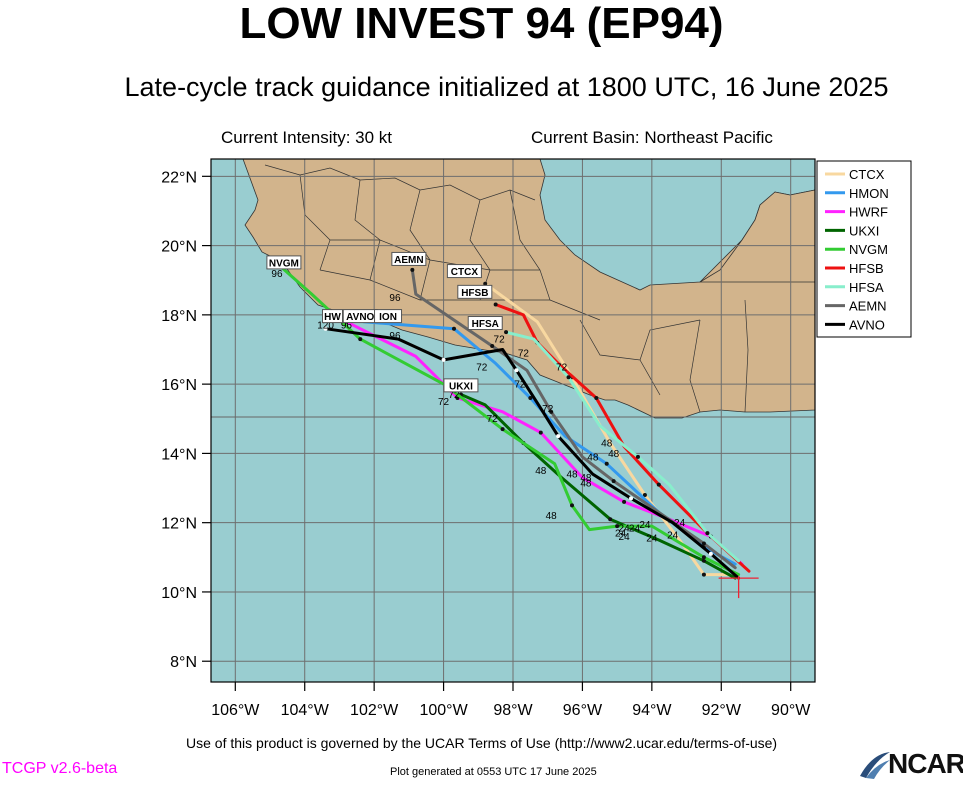 This screenshot has width=963, height=785. Describe the element at coordinates (866, 287) in the screenshot. I see `legend-label: HFSA` at that location.